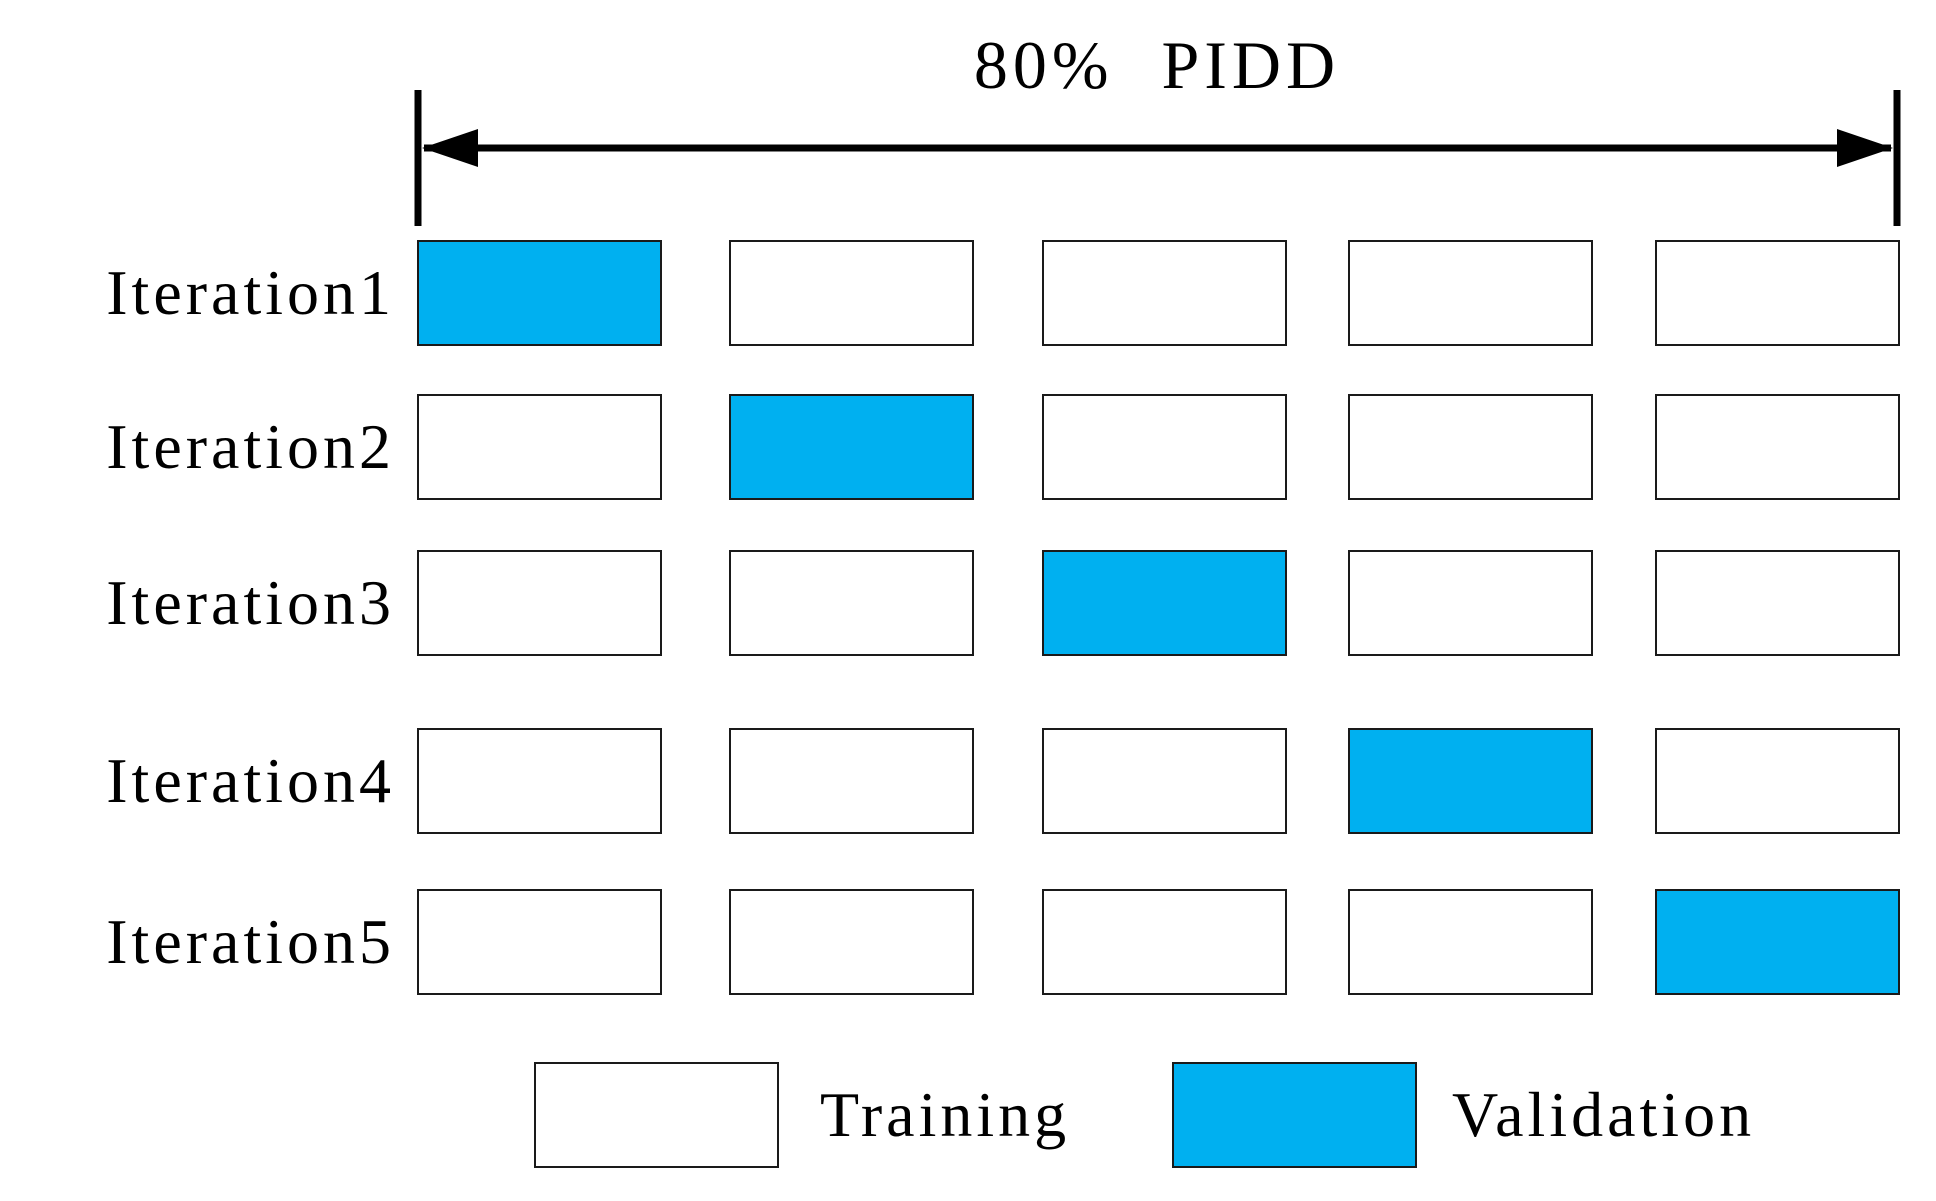 The image size is (1936, 1201). What do you see at coordinates (250, 780) in the screenshot?
I see `iteration-label: Iteration4` at bounding box center [250, 780].